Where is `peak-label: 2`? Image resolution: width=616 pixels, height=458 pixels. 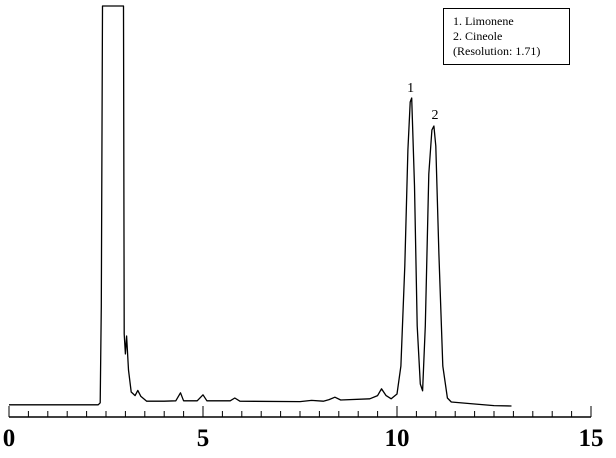
peak-label: 2 is located at coordinates (435, 115).